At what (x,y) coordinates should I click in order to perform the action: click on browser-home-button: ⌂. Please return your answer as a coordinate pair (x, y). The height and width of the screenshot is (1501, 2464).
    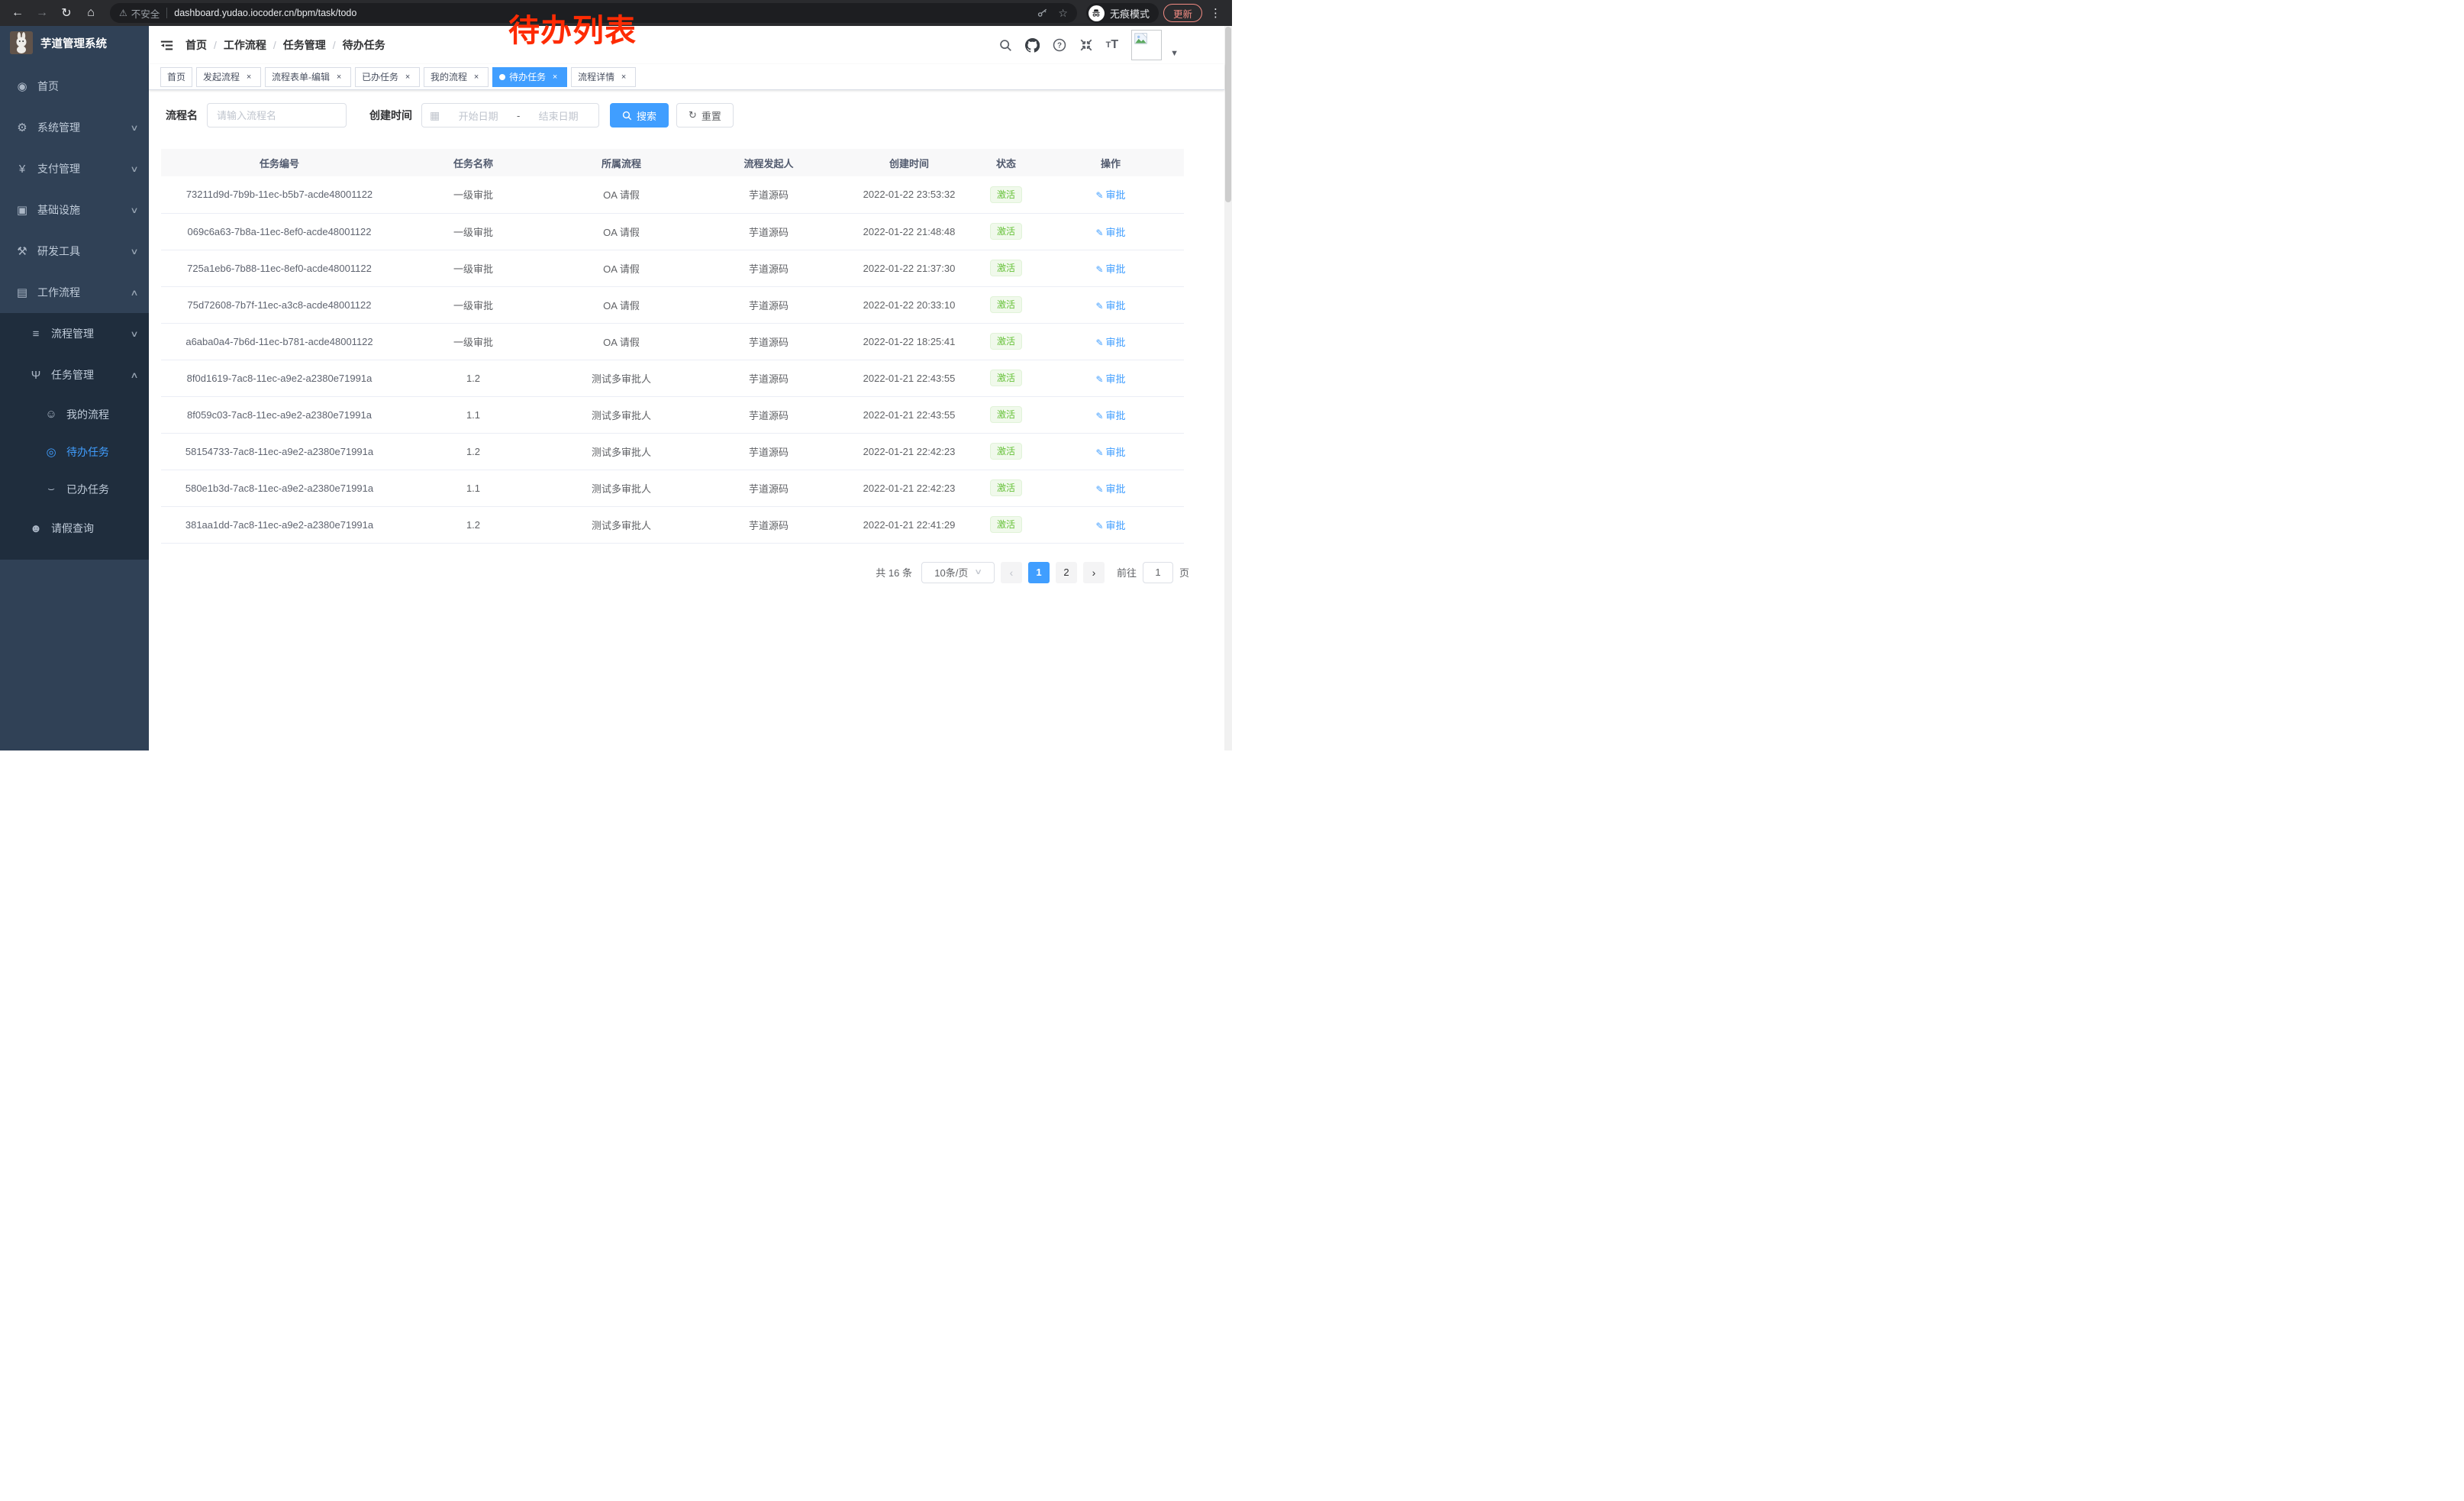
    Looking at the image, I should click on (91, 12).